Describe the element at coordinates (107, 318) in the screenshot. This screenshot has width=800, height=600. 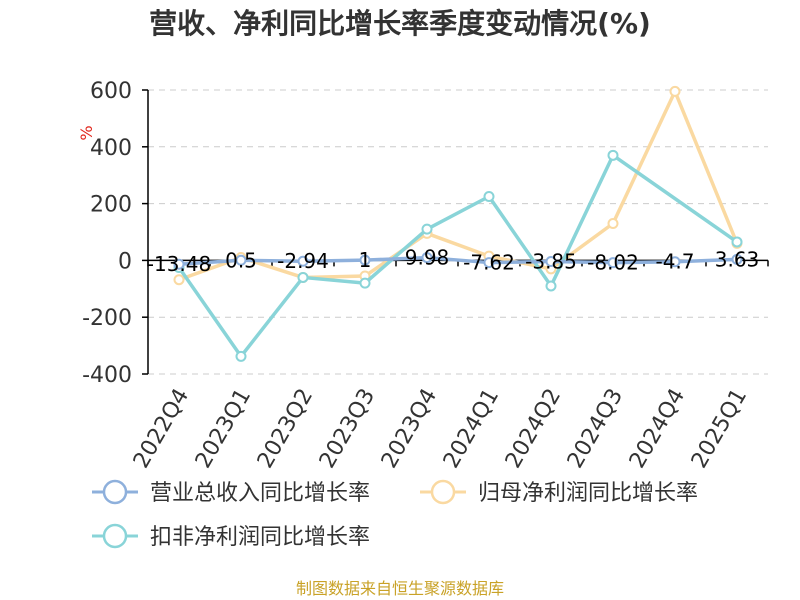
I see `y-tick-label: -200` at that location.